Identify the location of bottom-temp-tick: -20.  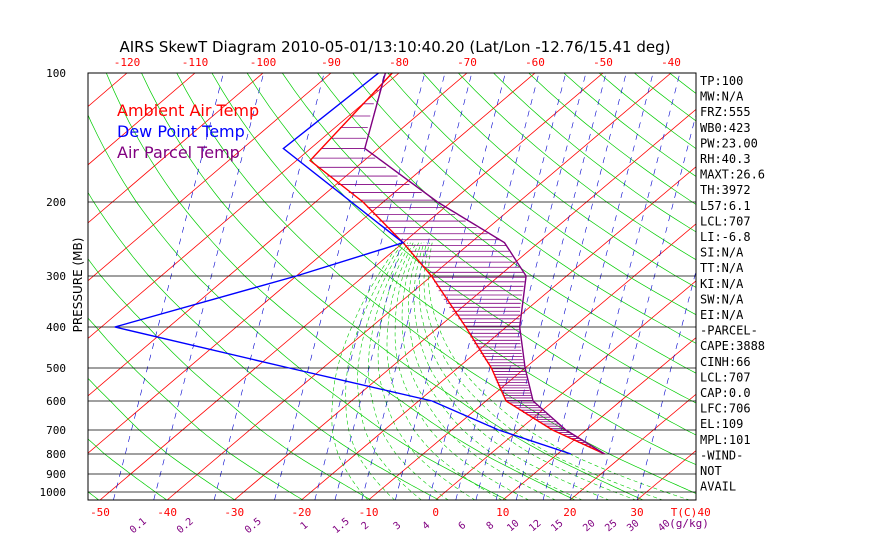
(301, 512).